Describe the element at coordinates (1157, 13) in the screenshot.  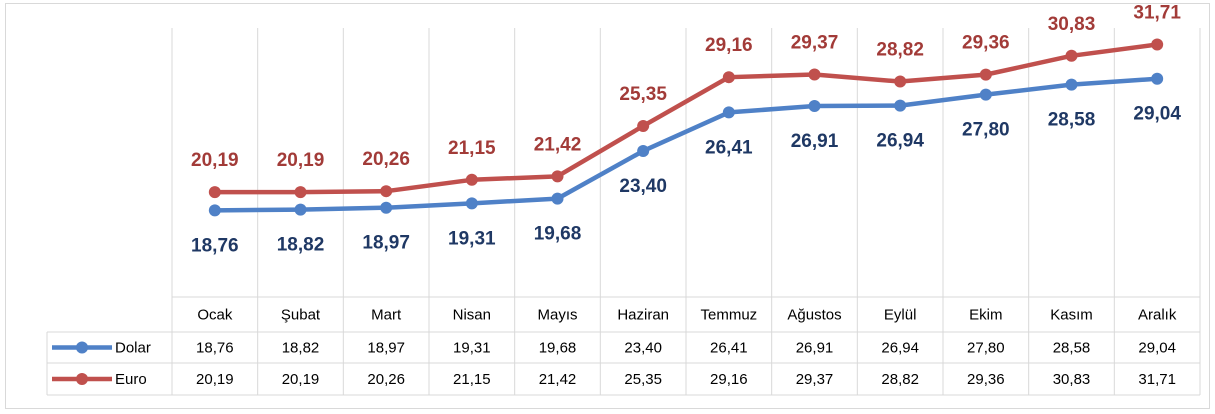
I see `data-label: 31,71` at that location.